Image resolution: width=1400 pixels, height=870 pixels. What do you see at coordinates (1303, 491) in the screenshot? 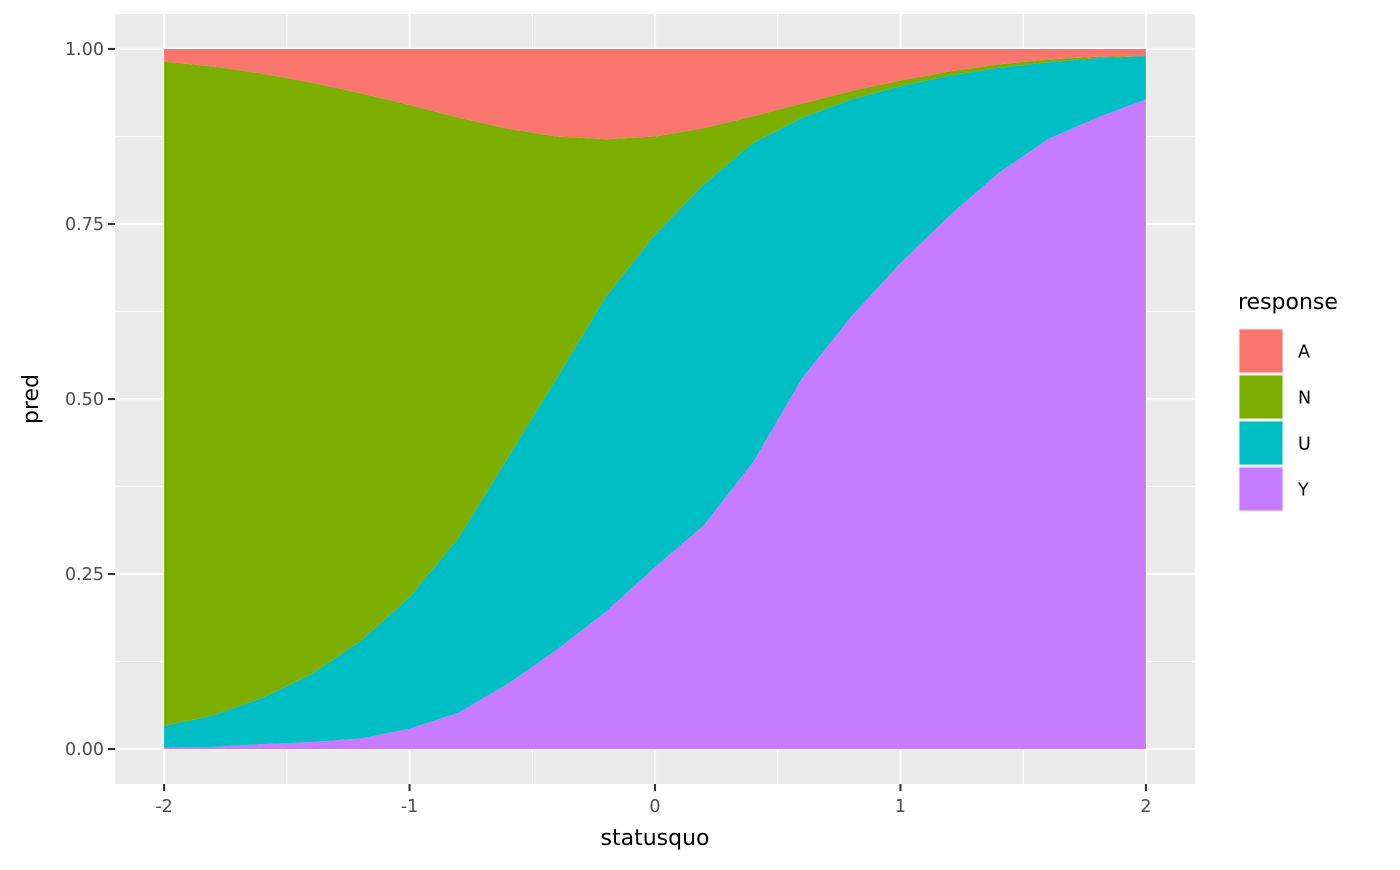
I see `legend-label-Y: Y` at bounding box center [1303, 491].